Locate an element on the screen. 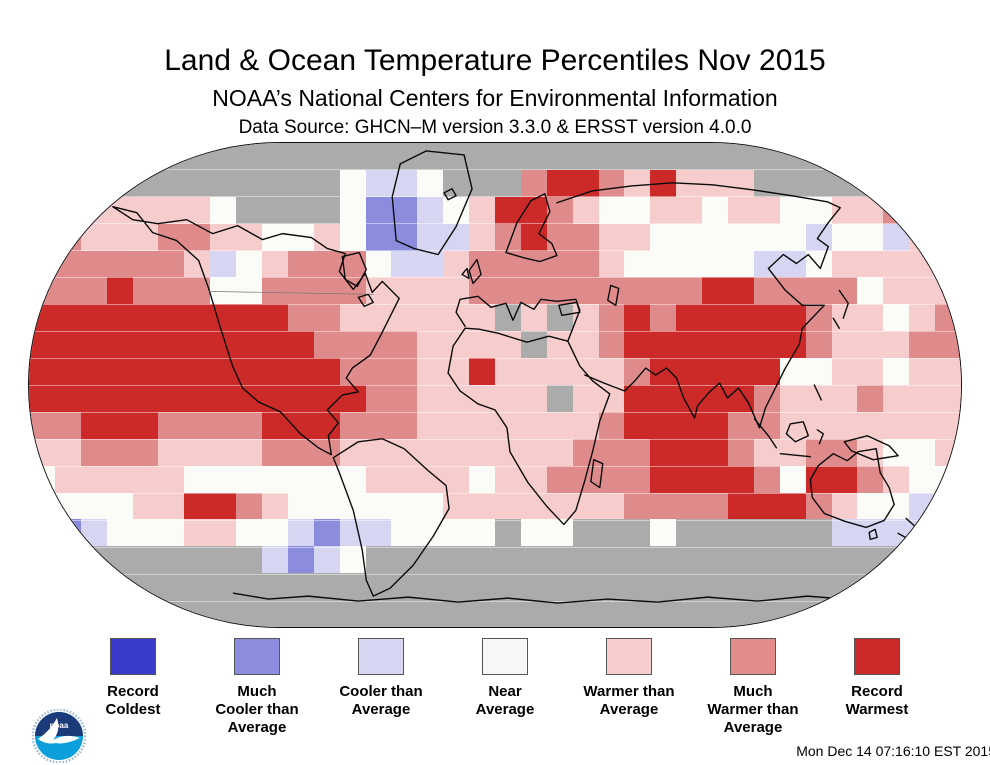 Image resolution: width=990 pixels, height=765 pixels. legend-label: Record Coldest is located at coordinates (133, 700).